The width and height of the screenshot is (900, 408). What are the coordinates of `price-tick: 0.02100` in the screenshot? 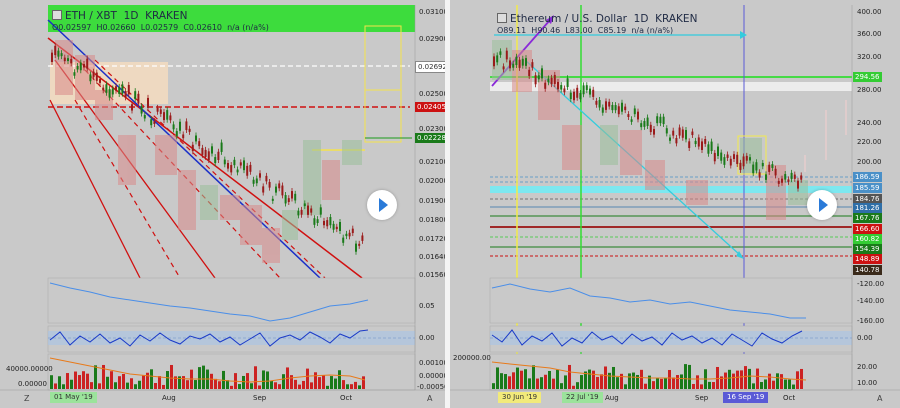 It's located at (433, 162).